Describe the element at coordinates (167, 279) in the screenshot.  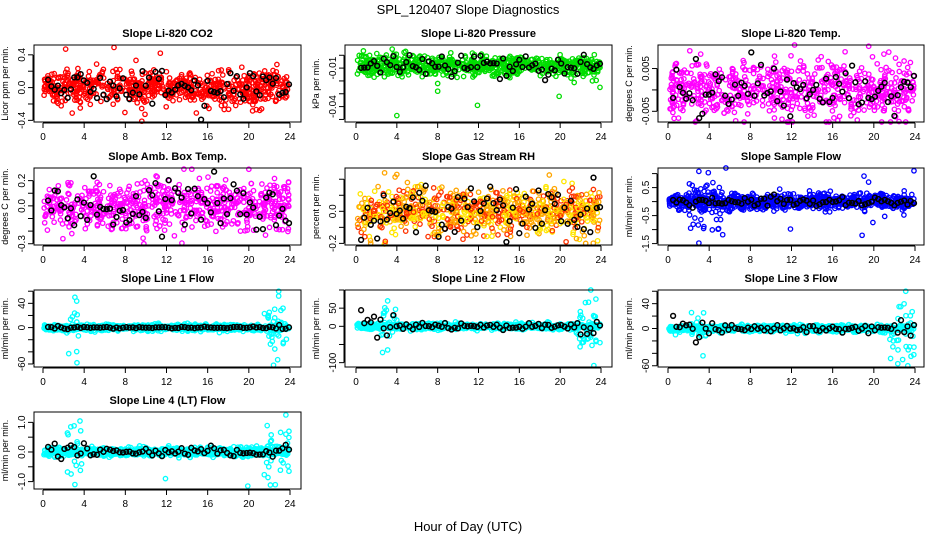
I see `panel-title: Slope Line 1 Flow` at that location.